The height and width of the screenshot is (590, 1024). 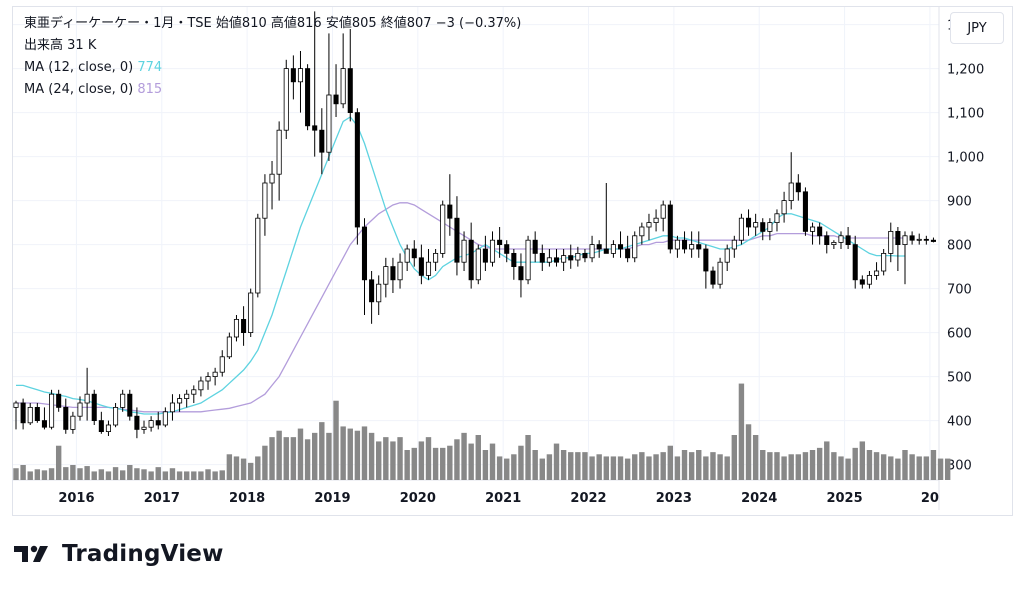 What do you see at coordinates (247, 498) in the screenshot?
I see `x-tick-label: 2018` at bounding box center [247, 498].